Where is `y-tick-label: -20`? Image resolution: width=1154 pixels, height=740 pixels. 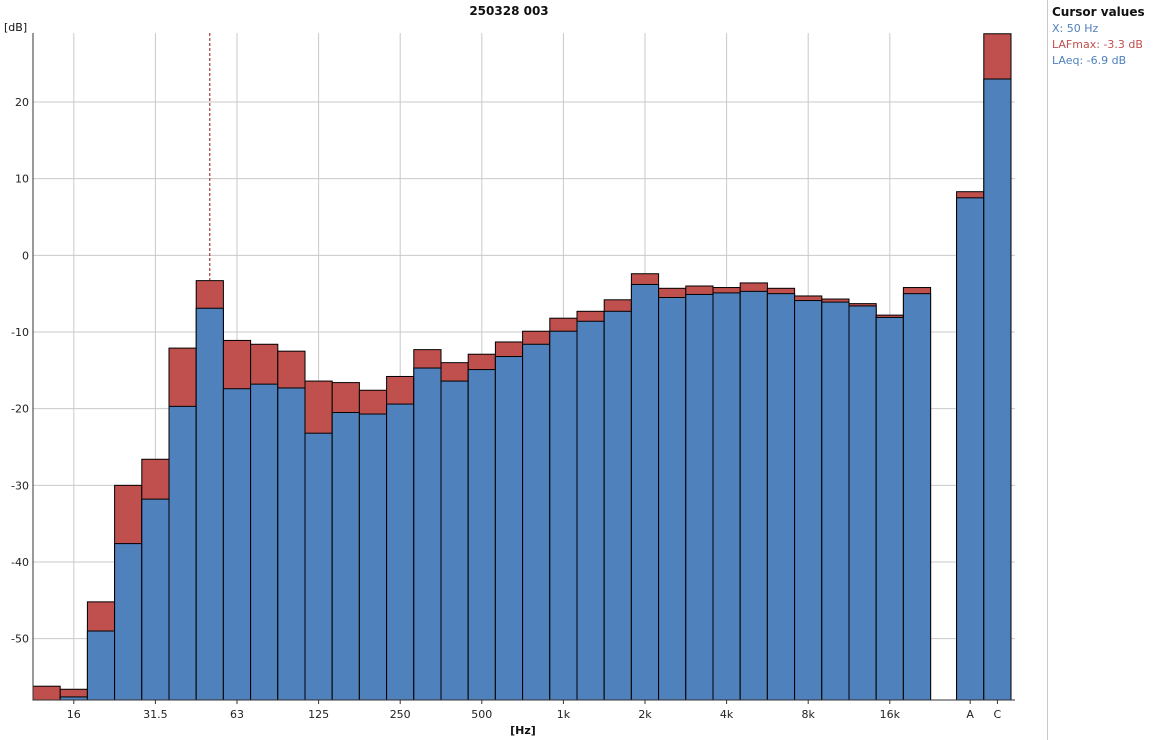 y-tick-label: -20 is located at coordinates (20, 409).